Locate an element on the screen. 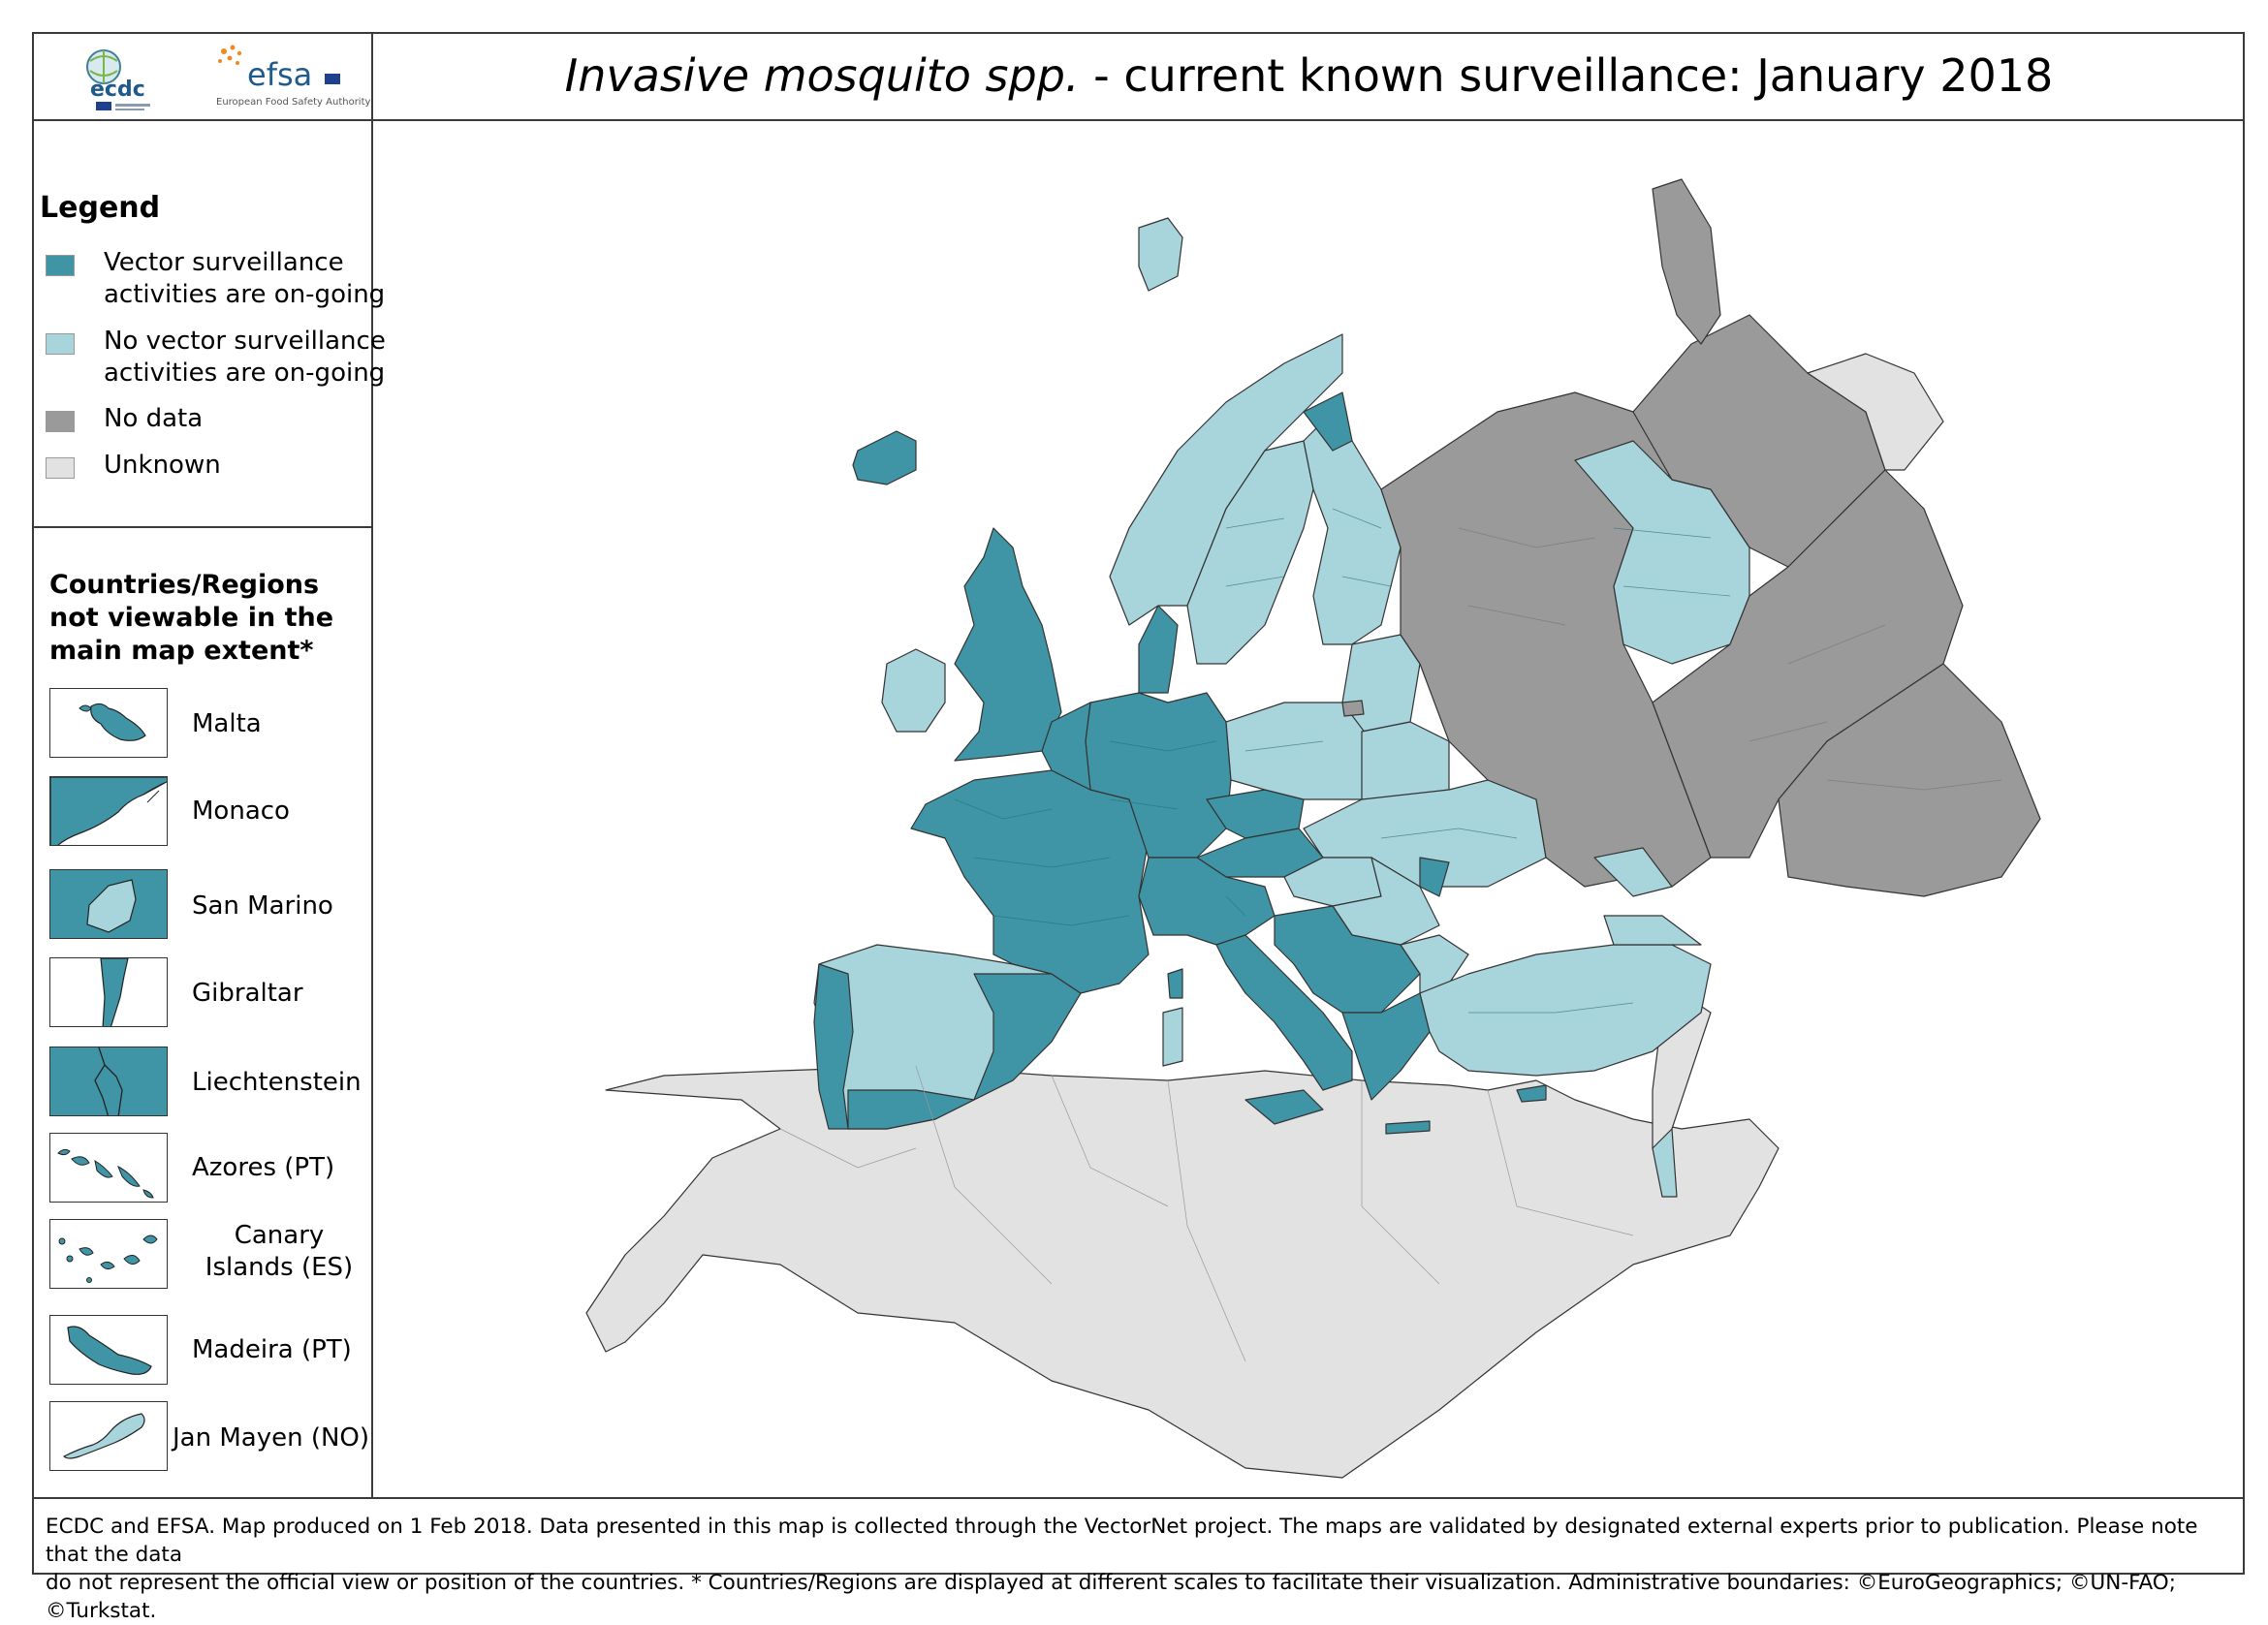 This screenshot has width=2268, height=1625. inset-label: Gibraltar is located at coordinates (248, 993).